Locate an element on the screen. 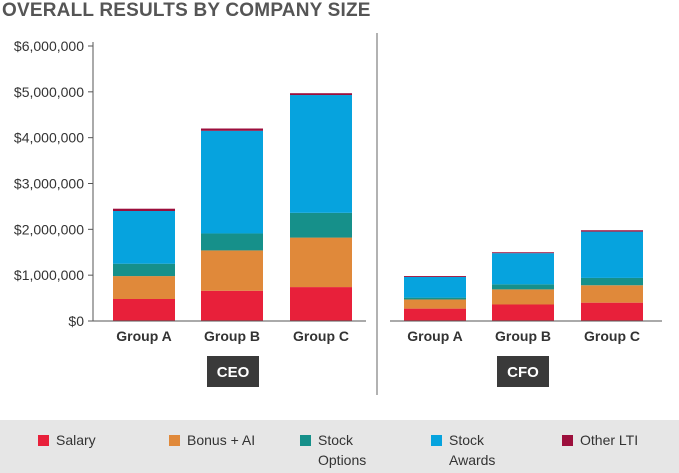  bar-cfo-group-b-other-lti is located at coordinates (523, 253).